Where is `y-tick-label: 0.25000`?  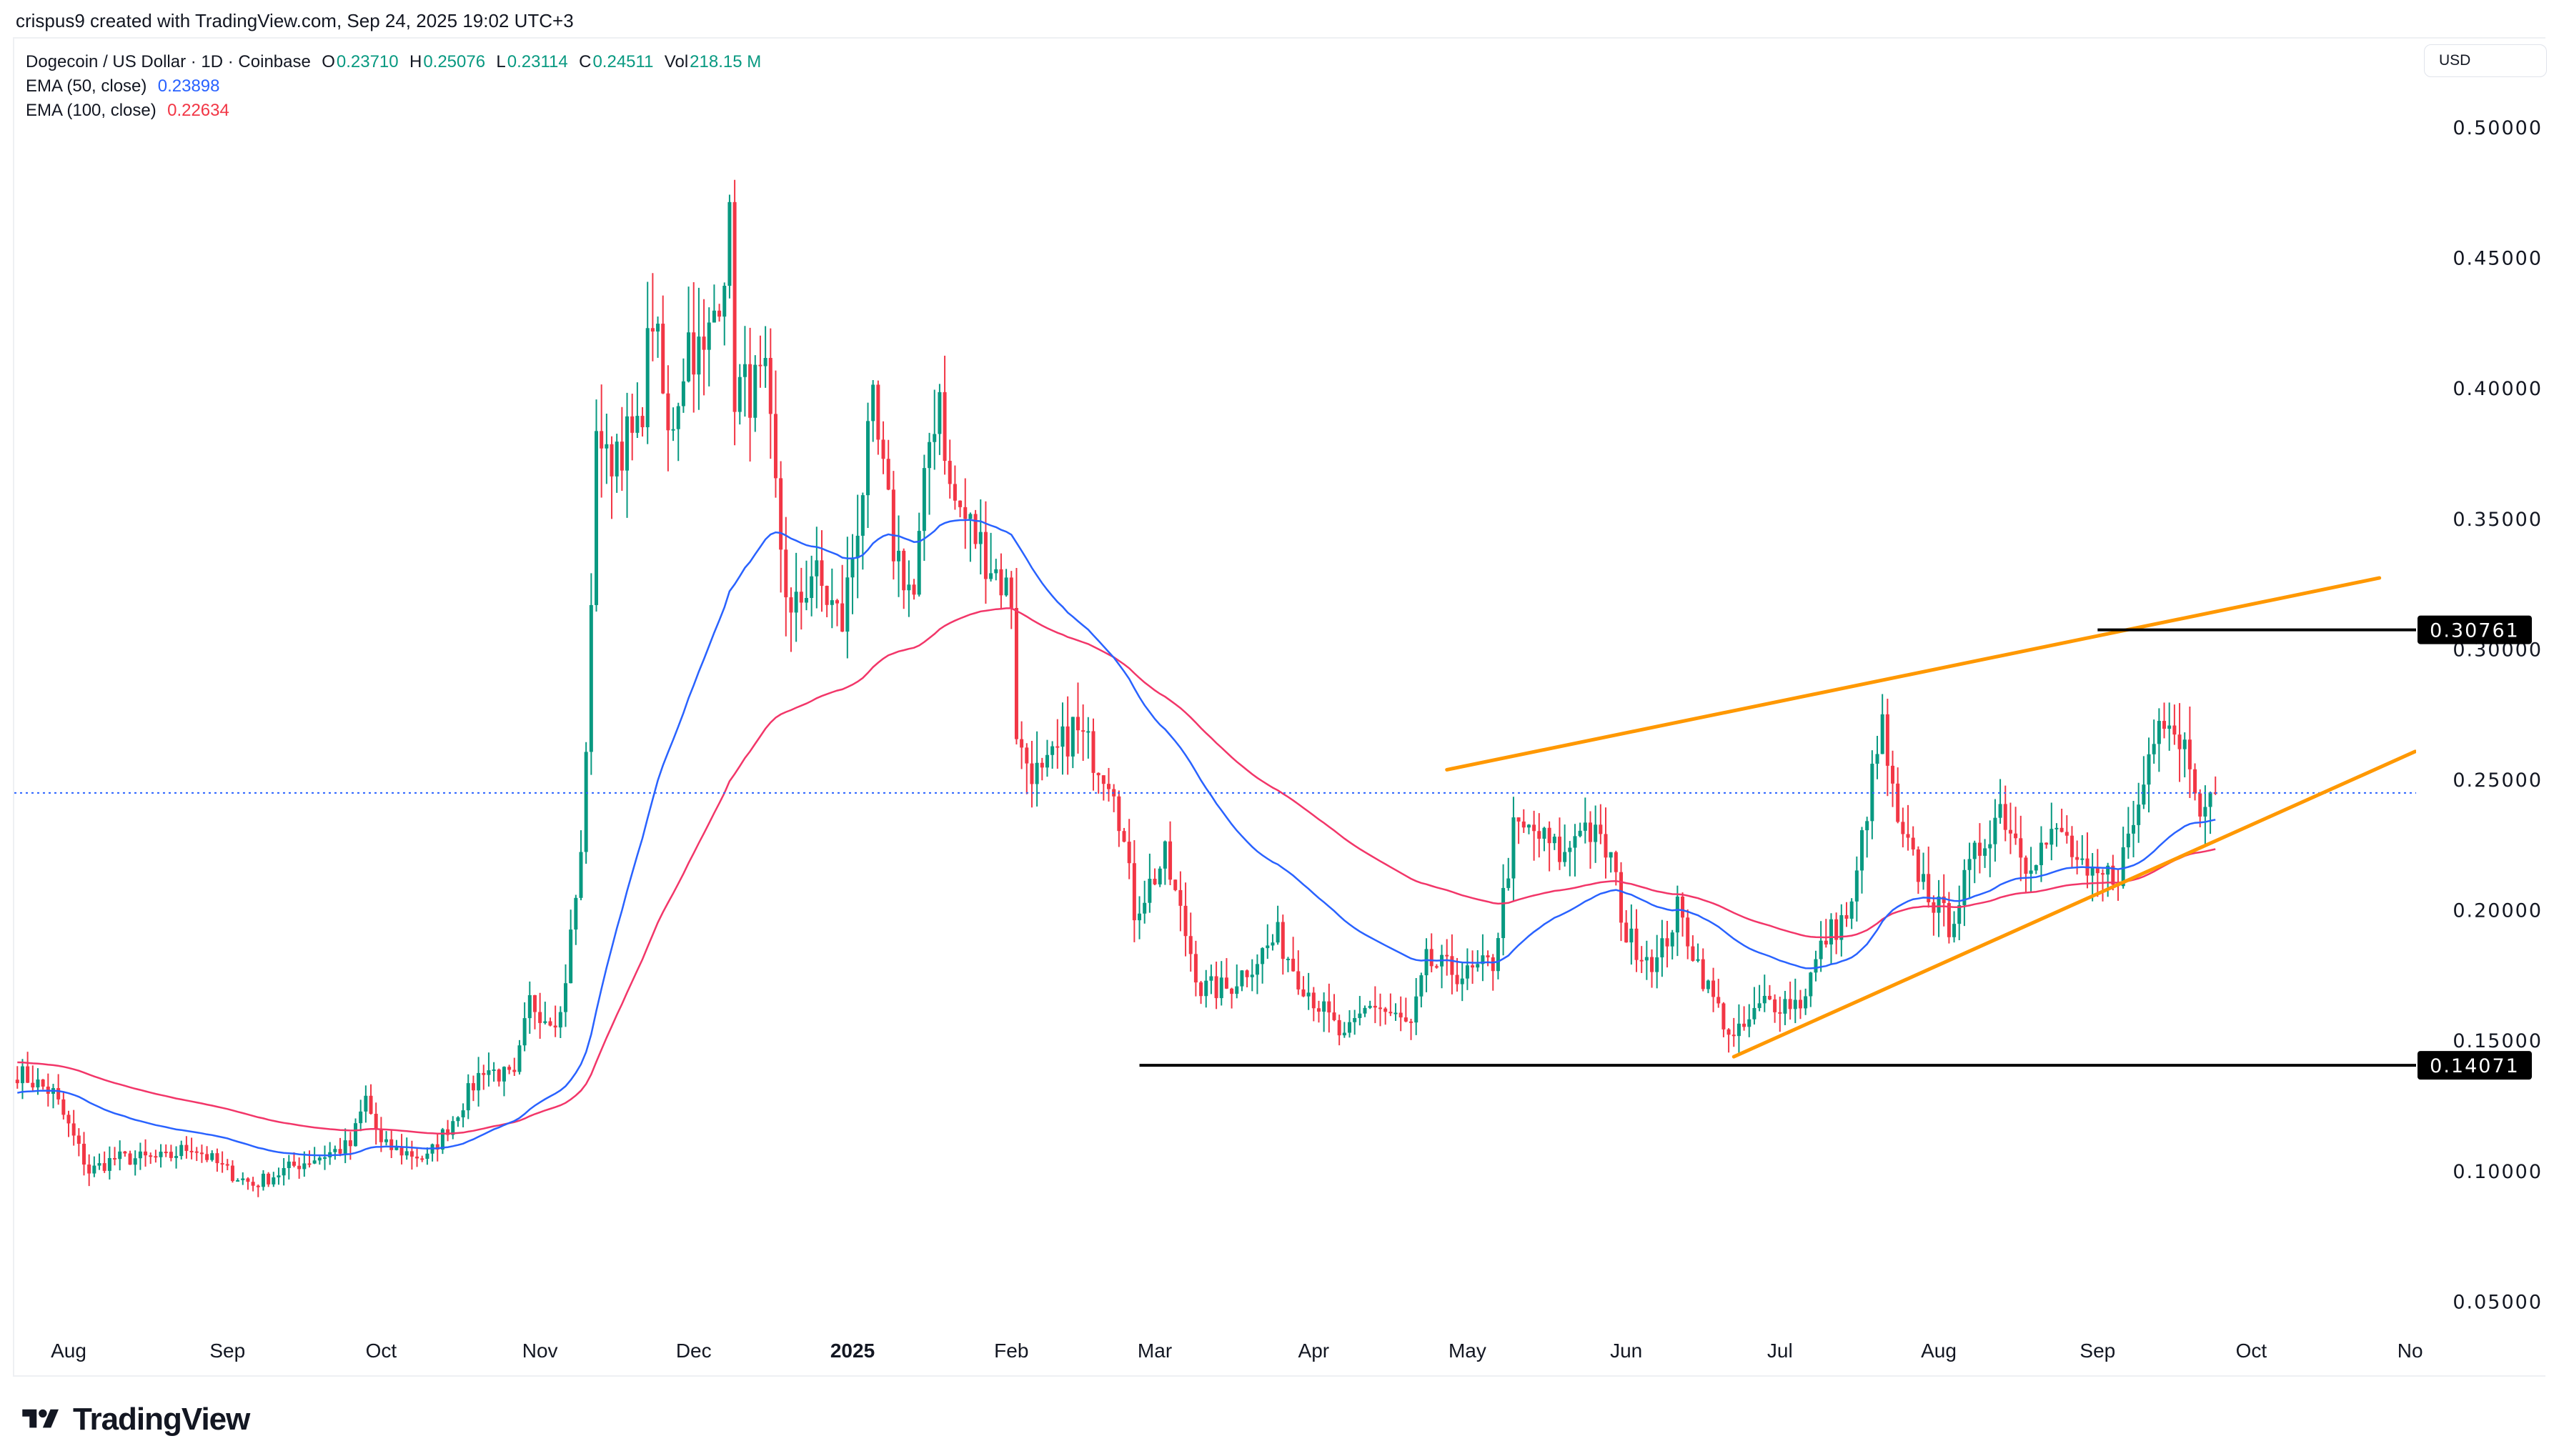
y-tick-label: 0.25000 is located at coordinates (2498, 780).